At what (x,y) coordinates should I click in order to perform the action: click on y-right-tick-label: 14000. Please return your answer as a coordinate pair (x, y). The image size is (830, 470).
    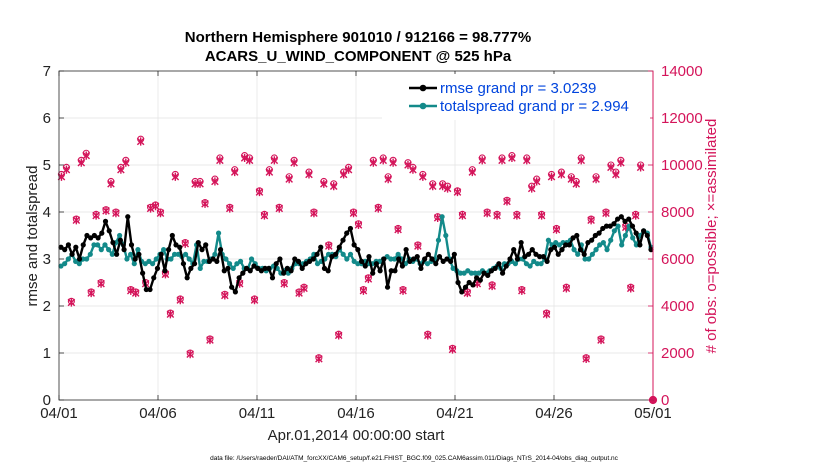
    Looking at the image, I should click on (682, 71).